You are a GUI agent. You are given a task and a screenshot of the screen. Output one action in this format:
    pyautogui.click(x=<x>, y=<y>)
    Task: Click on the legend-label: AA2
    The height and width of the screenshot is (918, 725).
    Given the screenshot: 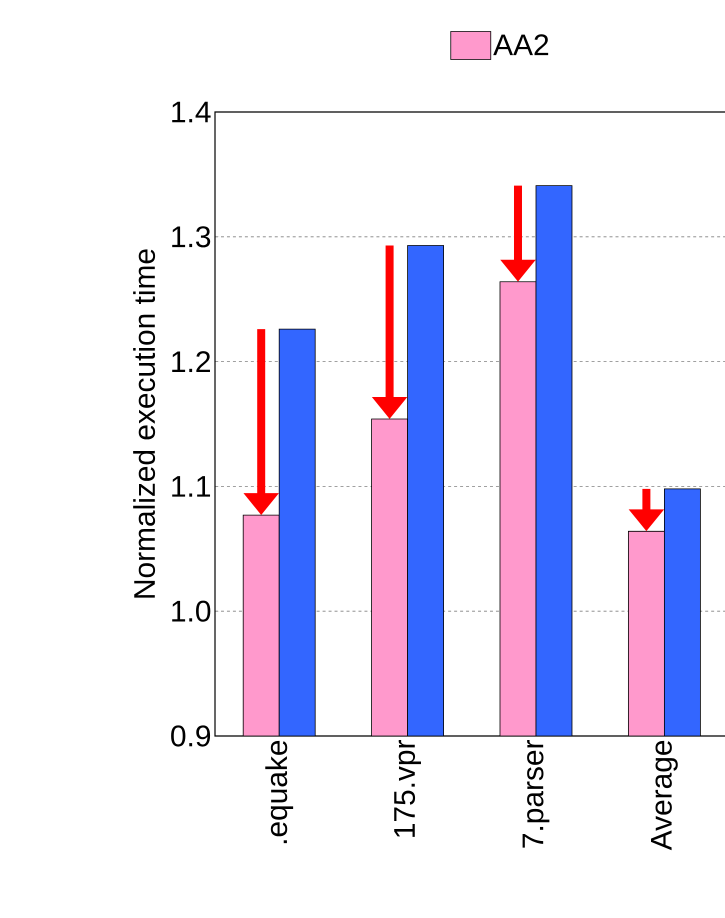 What is the action you would take?
    pyautogui.click(x=520, y=45)
    